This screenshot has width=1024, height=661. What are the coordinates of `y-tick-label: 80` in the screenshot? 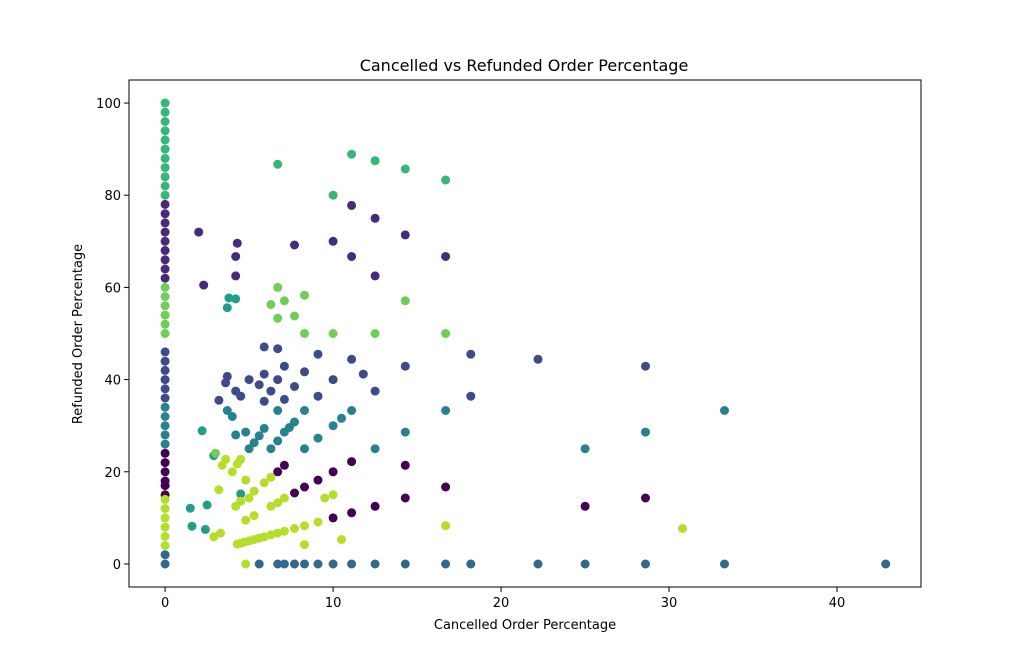 It's located at (112, 196).